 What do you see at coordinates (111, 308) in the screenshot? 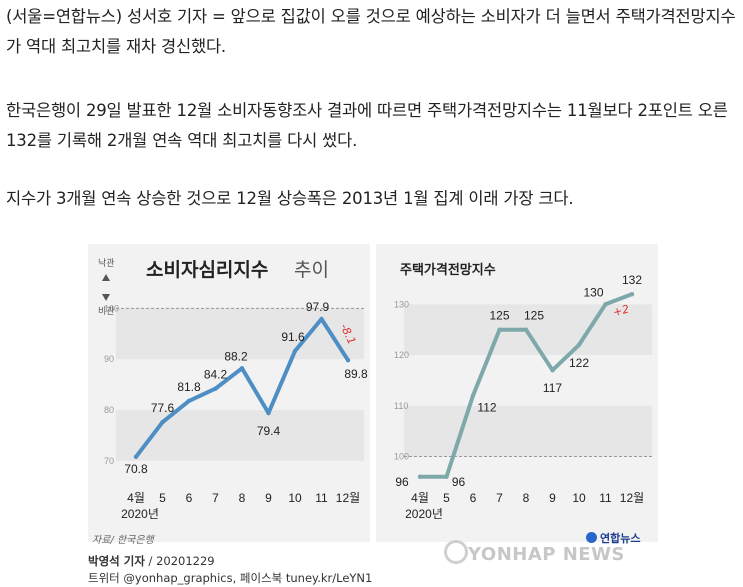
I see `left-ytick-100: 100` at bounding box center [111, 308].